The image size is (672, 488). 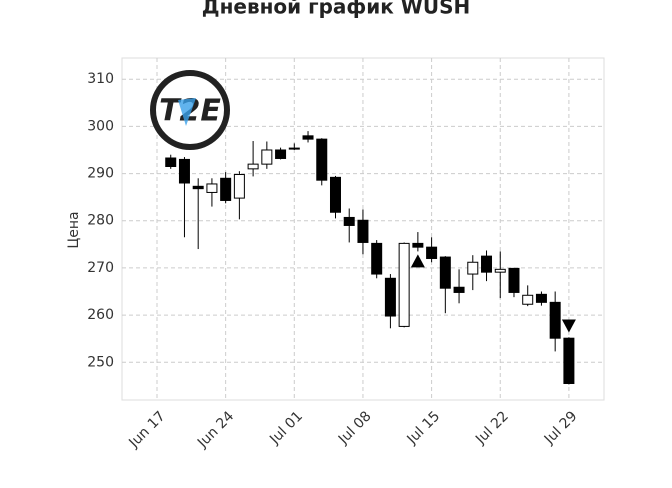 What do you see at coordinates (100, 362) in the screenshot?
I see `y-tick-label: 250` at bounding box center [100, 362].